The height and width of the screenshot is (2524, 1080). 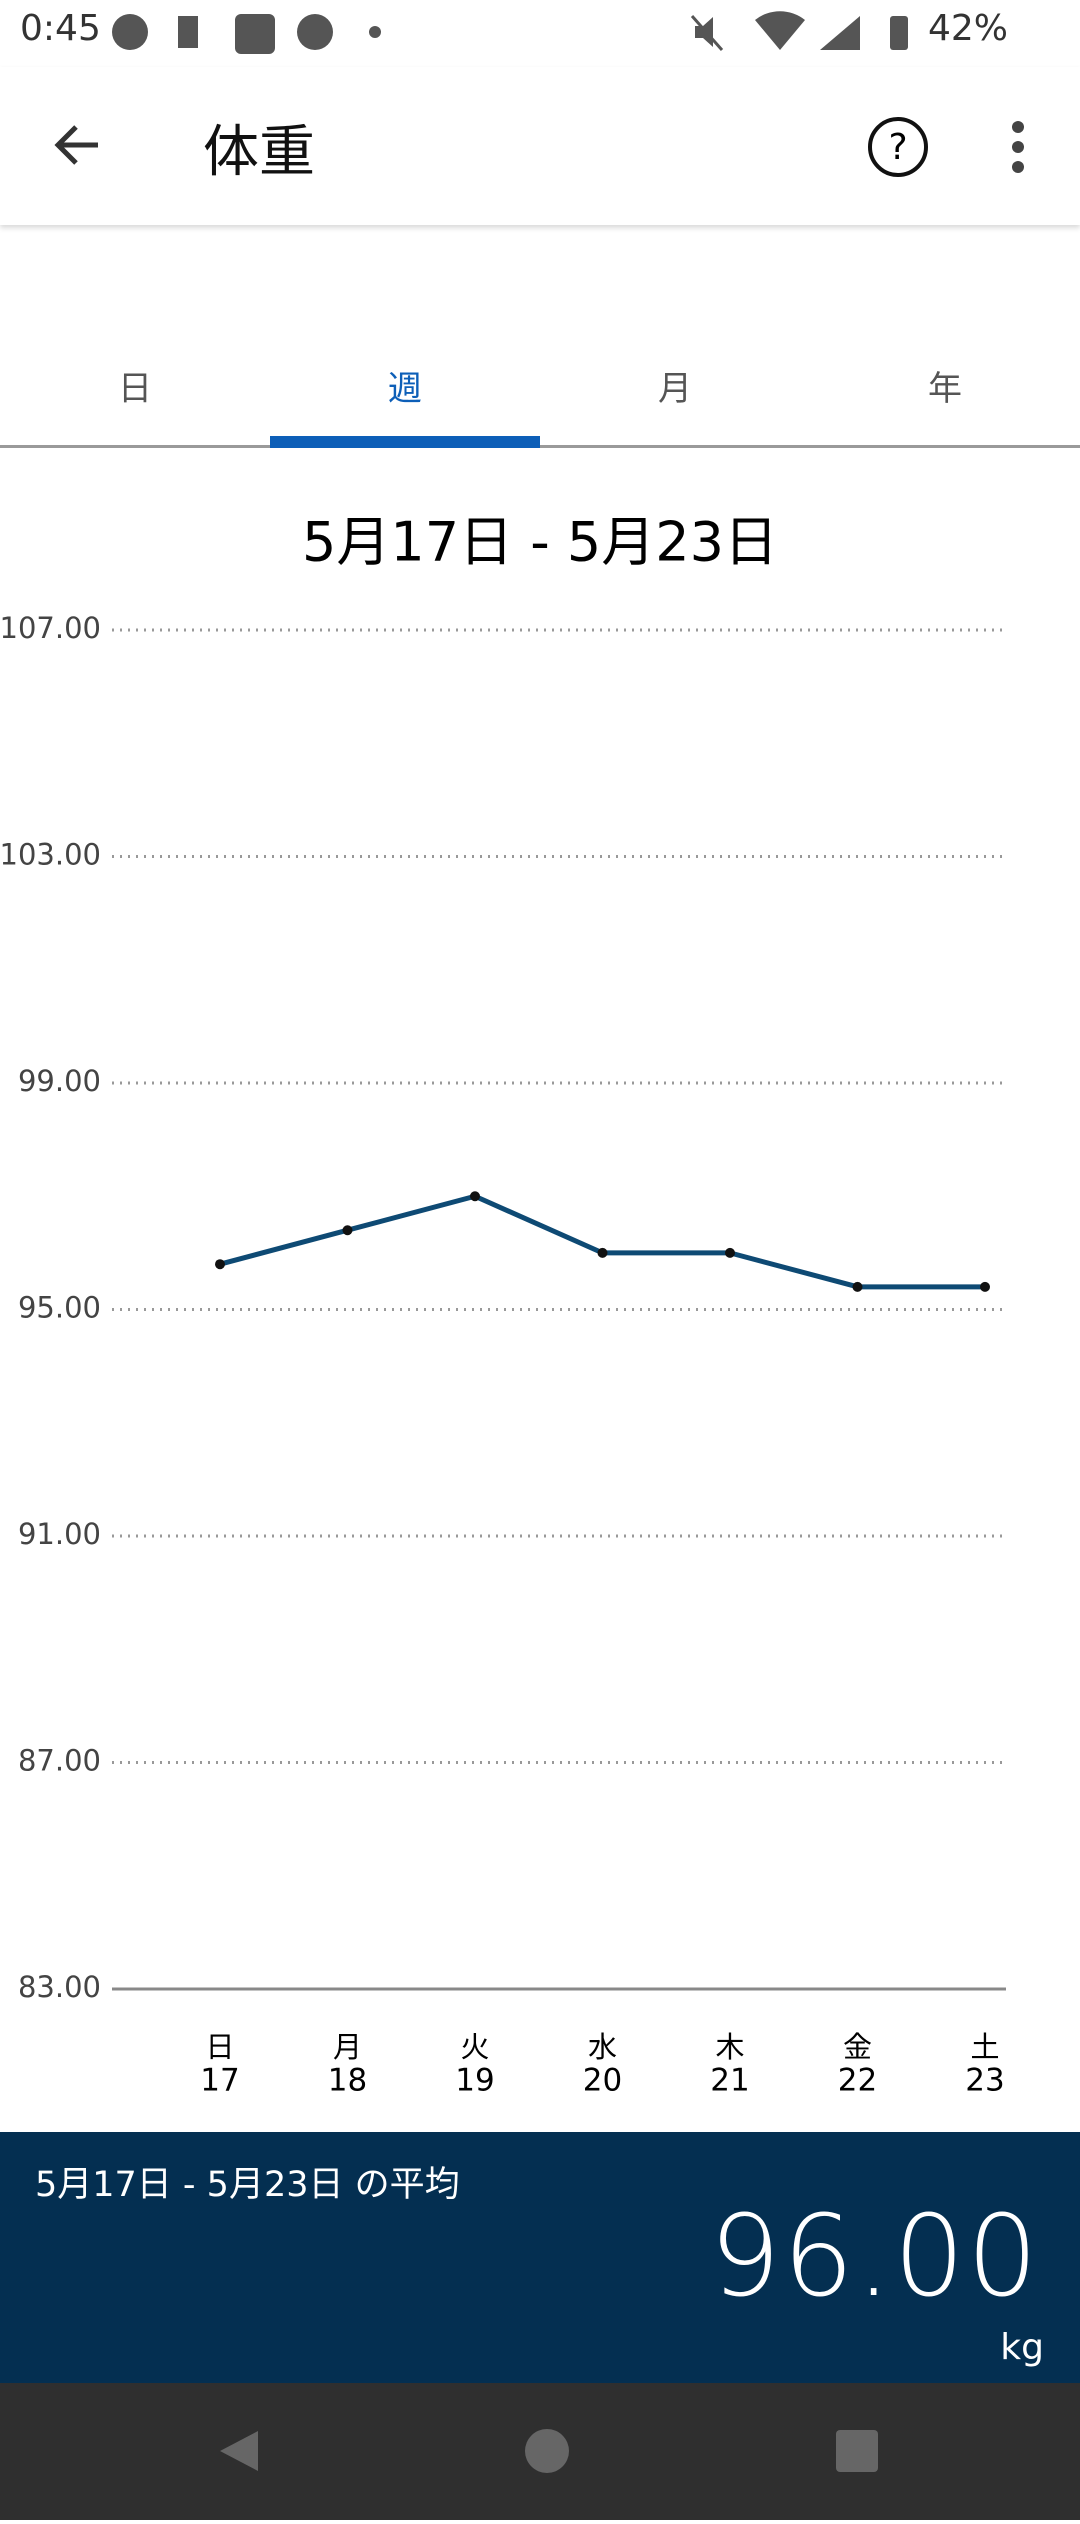 I want to click on period-tabs: 日週月年, so click(x=540, y=389).